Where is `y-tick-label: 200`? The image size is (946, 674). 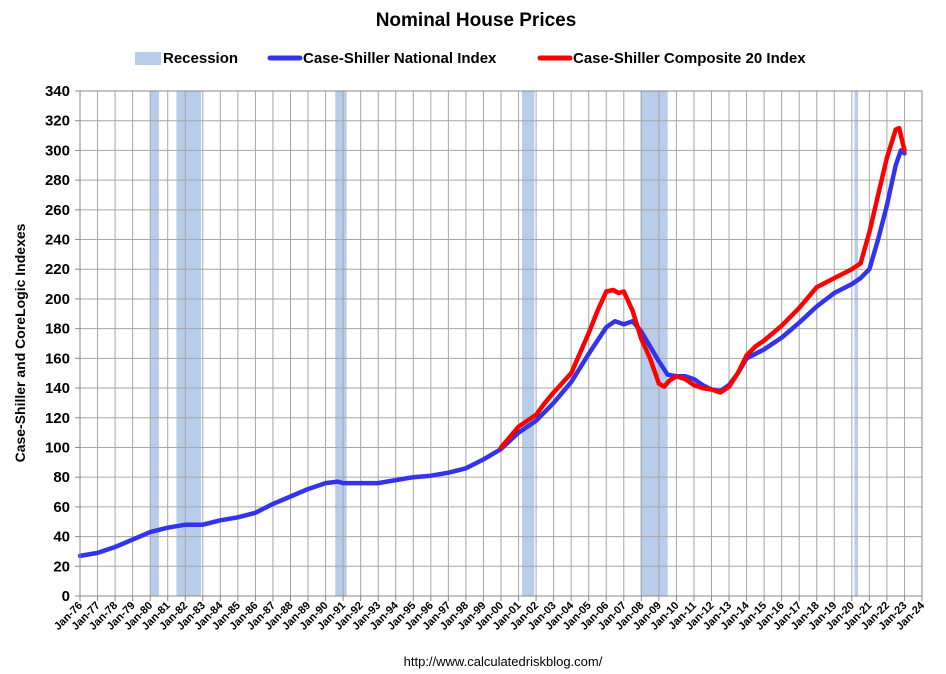 y-tick-label: 200 is located at coordinates (57, 299).